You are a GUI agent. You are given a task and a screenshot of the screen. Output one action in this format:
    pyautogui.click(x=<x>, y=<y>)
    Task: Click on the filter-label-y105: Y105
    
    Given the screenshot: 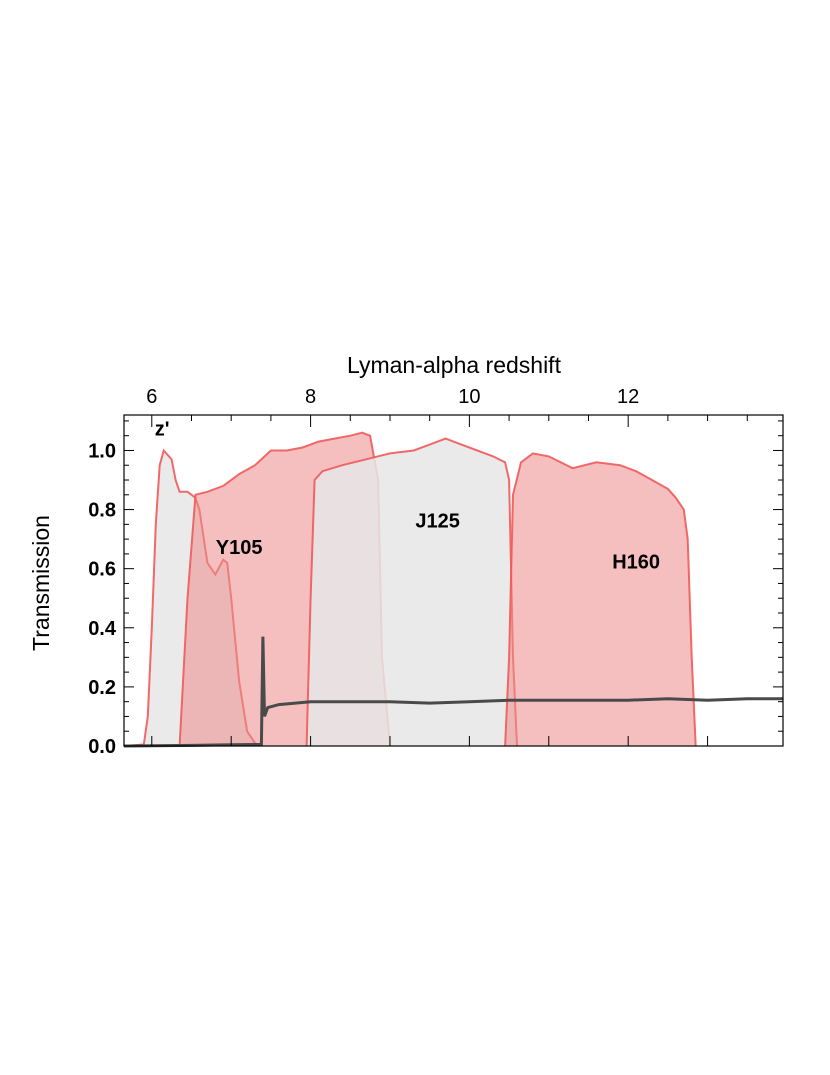 What is the action you would take?
    pyautogui.click(x=239, y=548)
    